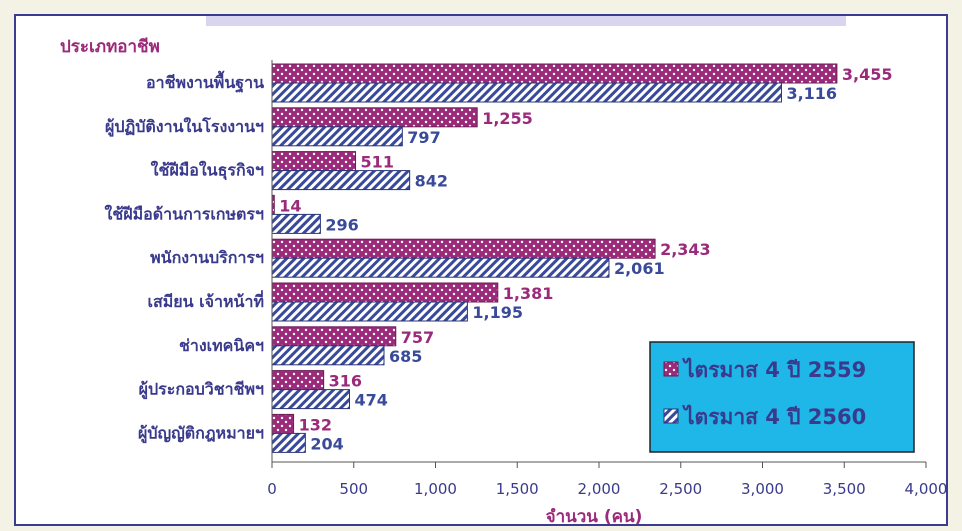 The image size is (962, 531). What do you see at coordinates (110, 46) in the screenshot?
I see `category-axis-title: ประเภทอาชีพ` at bounding box center [110, 46].